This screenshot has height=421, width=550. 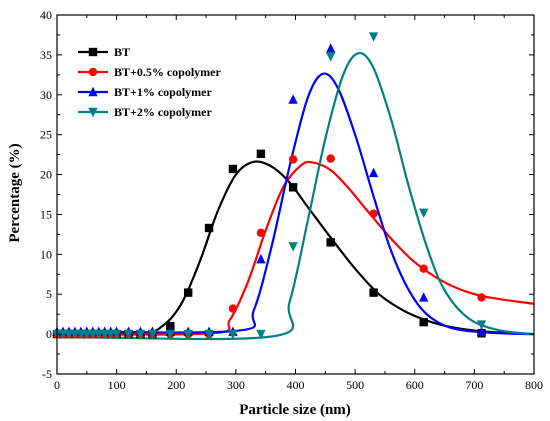 What do you see at coordinates (46, 175) in the screenshot?
I see `y-tick-label: 20` at bounding box center [46, 175].